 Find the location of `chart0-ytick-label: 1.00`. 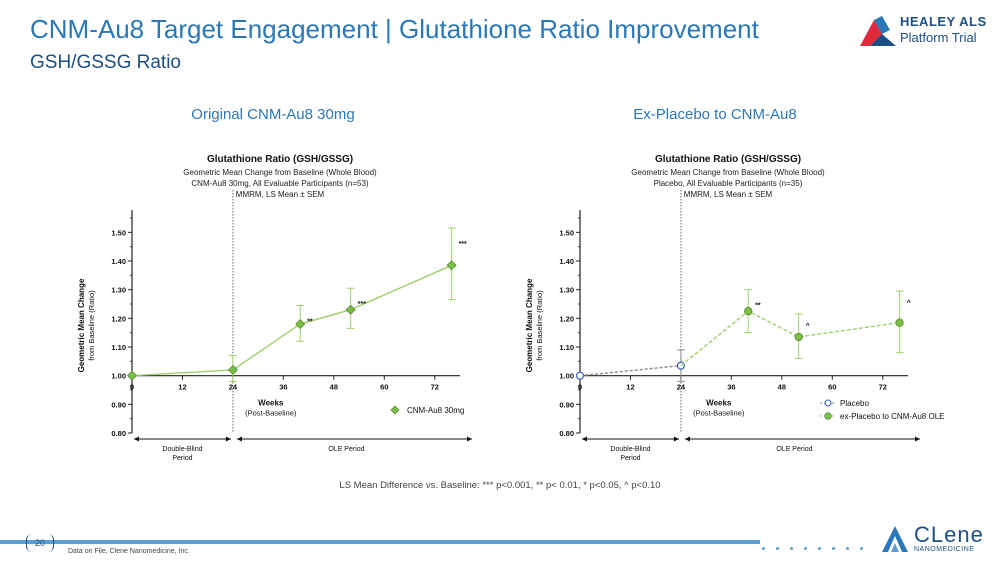

chart0-ytick-label: 1.00 is located at coordinates (118, 376).